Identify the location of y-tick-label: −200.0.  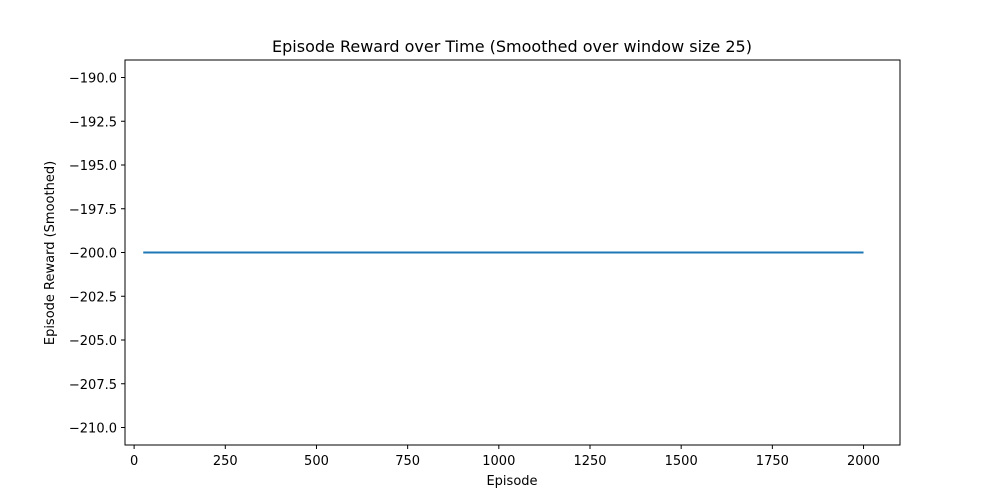
(93, 254).